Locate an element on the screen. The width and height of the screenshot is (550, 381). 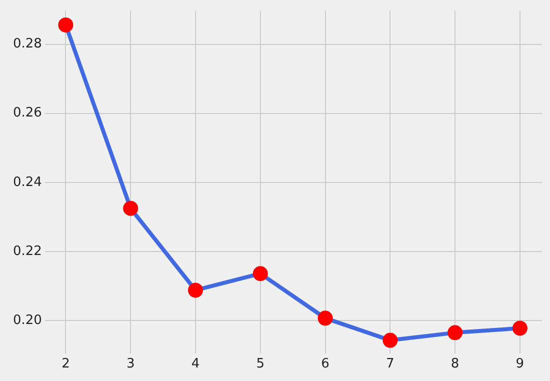
y-tick-label: 0.28 is located at coordinates (27, 44).